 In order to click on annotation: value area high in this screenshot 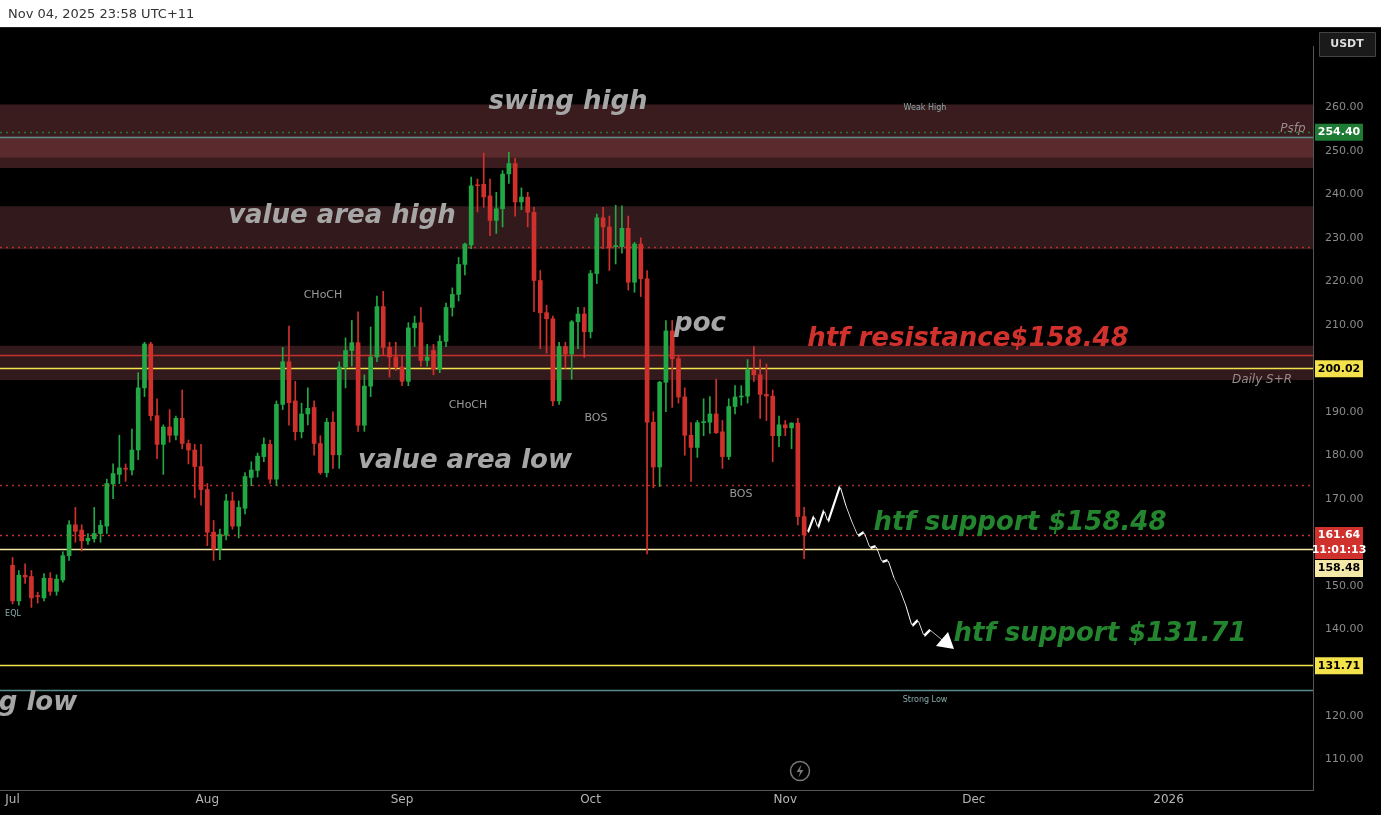, I will do `click(342, 213)`.